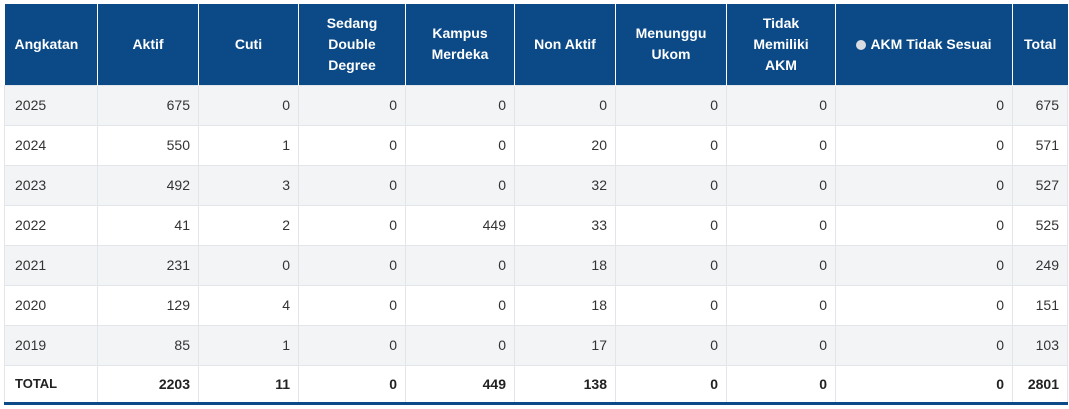  Describe the element at coordinates (671, 33) in the screenshot. I see `column-header-text: Menunggu` at that location.